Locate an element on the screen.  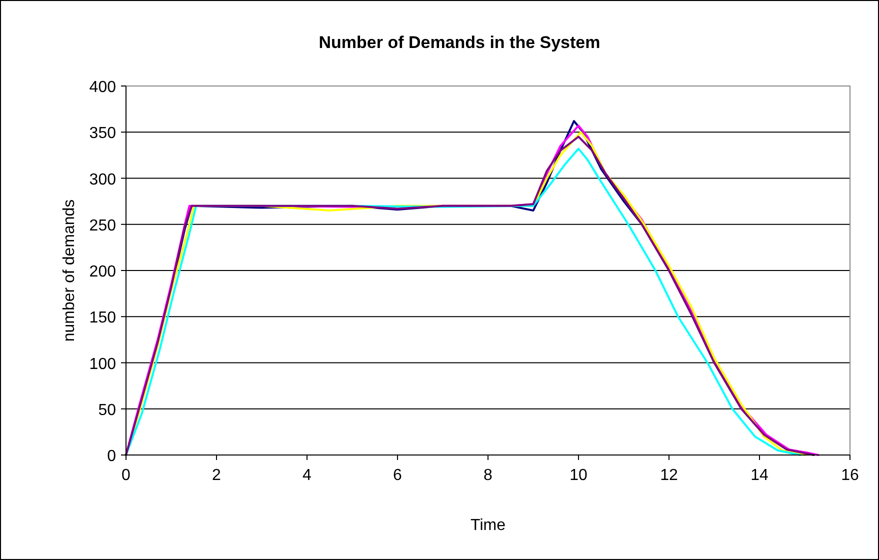
x-tick-label: 4 is located at coordinates (307, 475).